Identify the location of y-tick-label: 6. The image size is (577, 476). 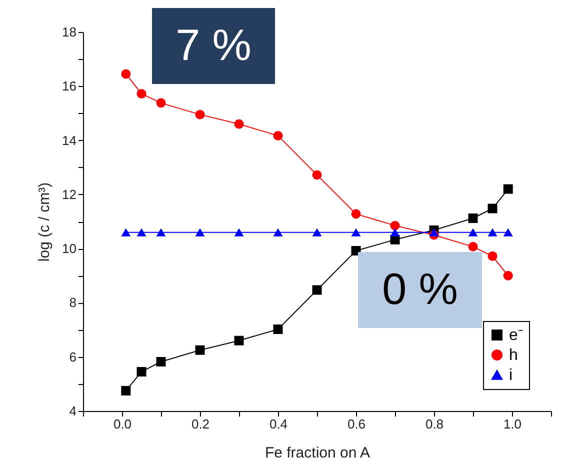
(72, 356).